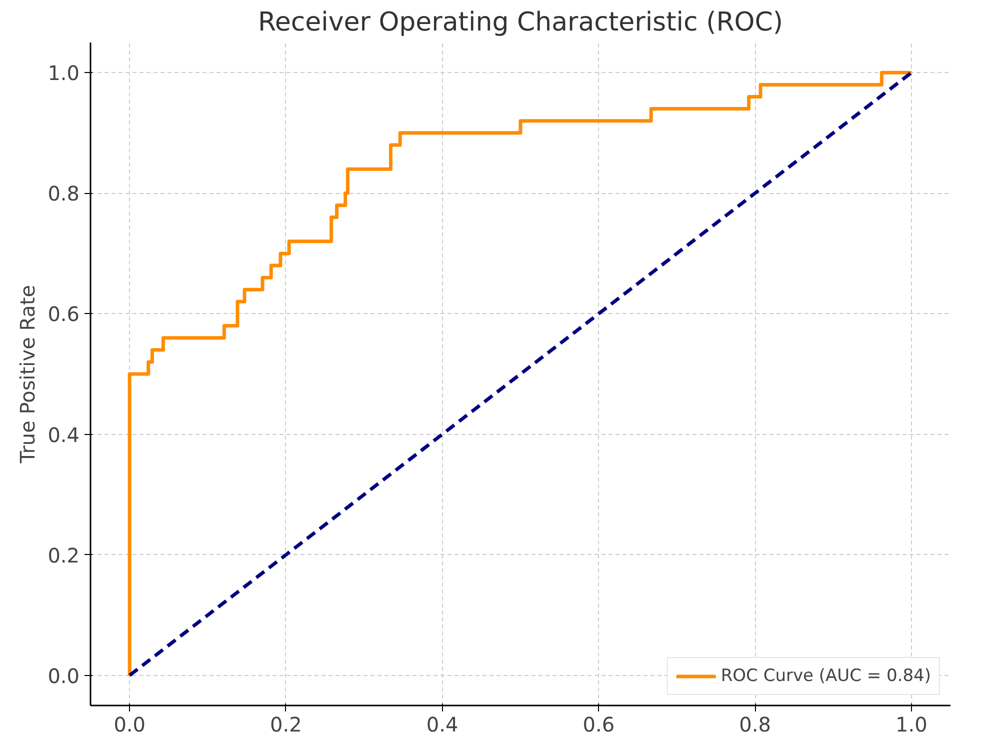  I want to click on chart-title: Receiver Operating Characteristic (ROC), so click(521, 23).